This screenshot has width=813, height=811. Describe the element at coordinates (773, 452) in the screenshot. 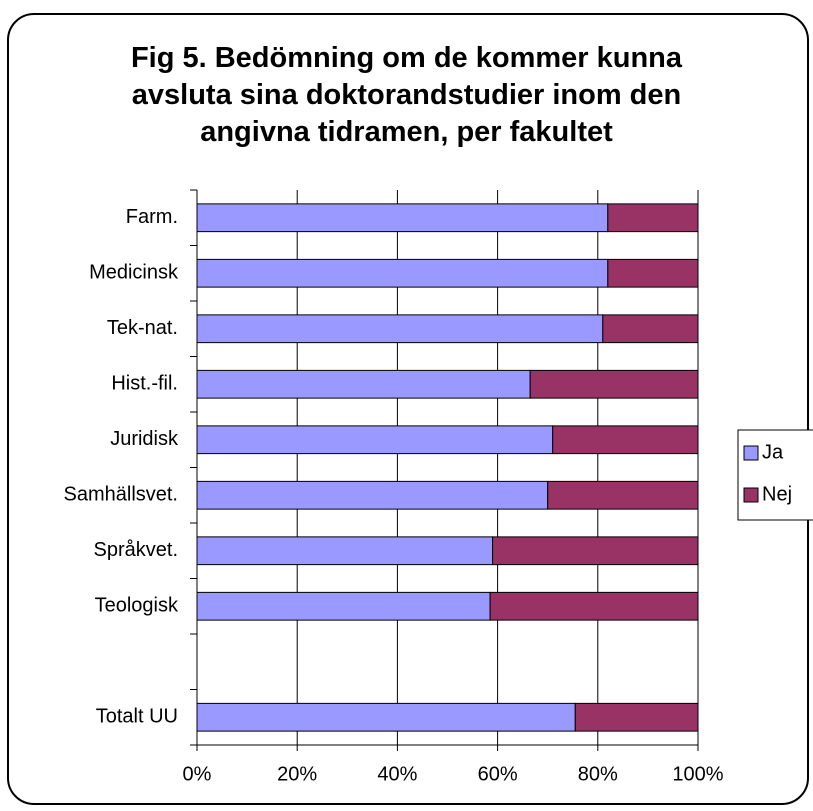

I see `legend-label: Ja` at that location.